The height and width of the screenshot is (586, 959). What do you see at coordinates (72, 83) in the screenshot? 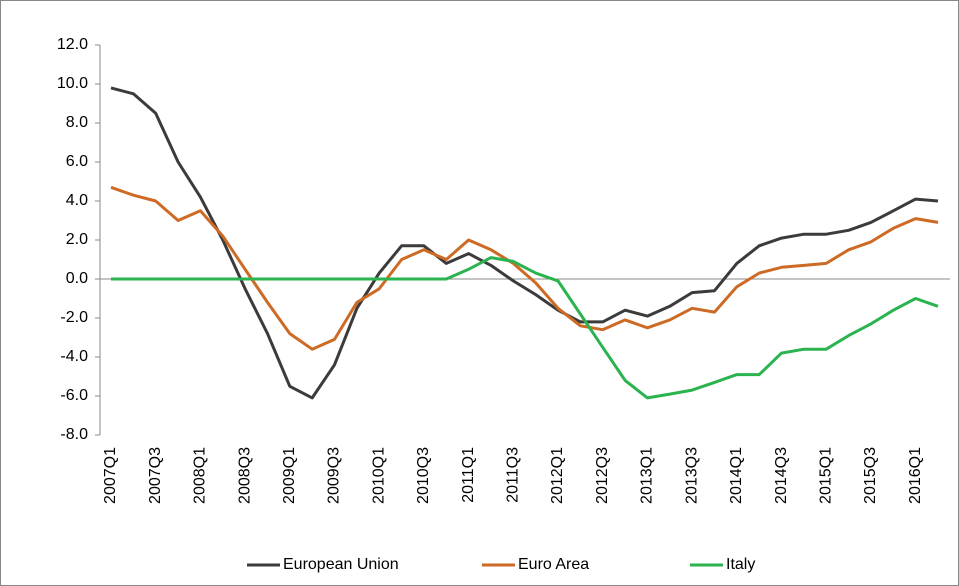
I see `y-tick-label: 10.0` at bounding box center [72, 83].